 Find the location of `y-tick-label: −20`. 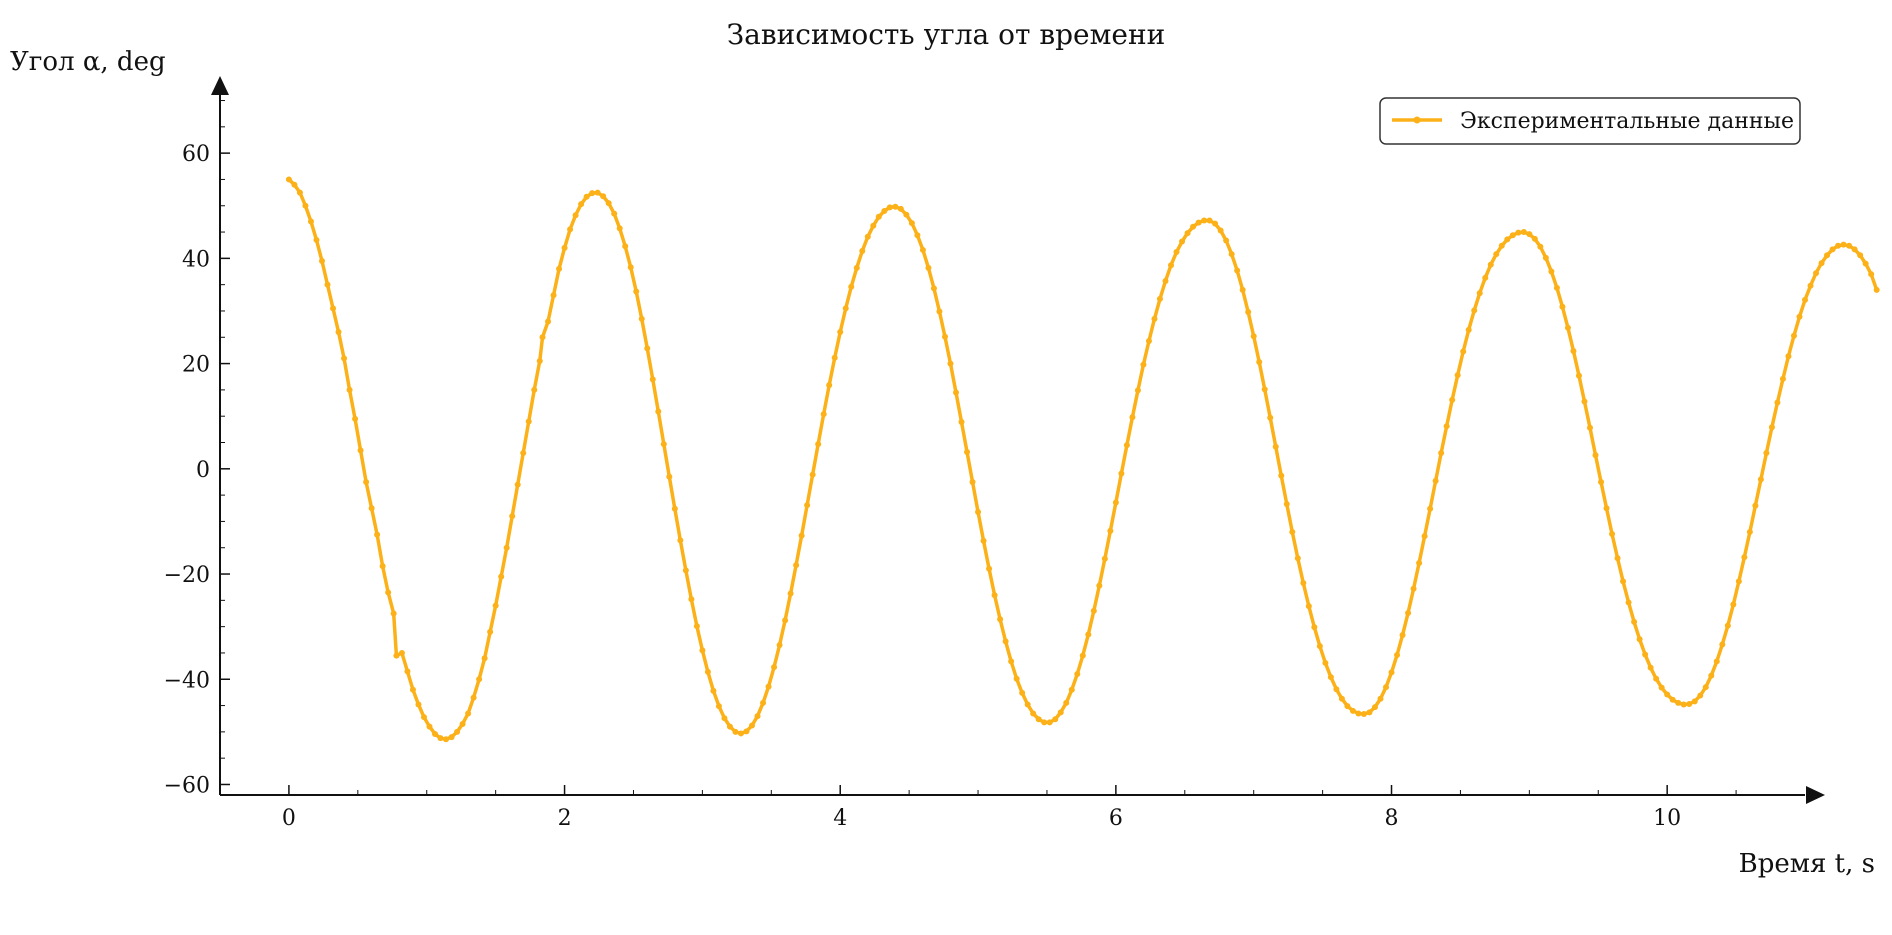

y-tick-label: −20 is located at coordinates (187, 575).